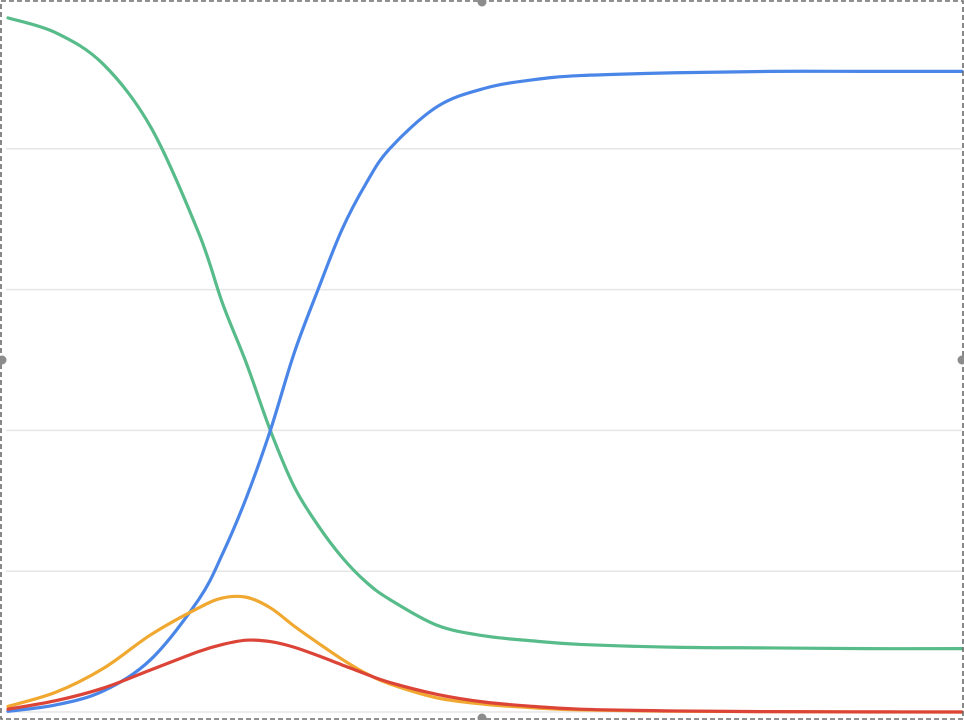 This screenshot has height=720, width=964. Describe the element at coordinates (3, 360) in the screenshot. I see `resize-handle-left` at that location.